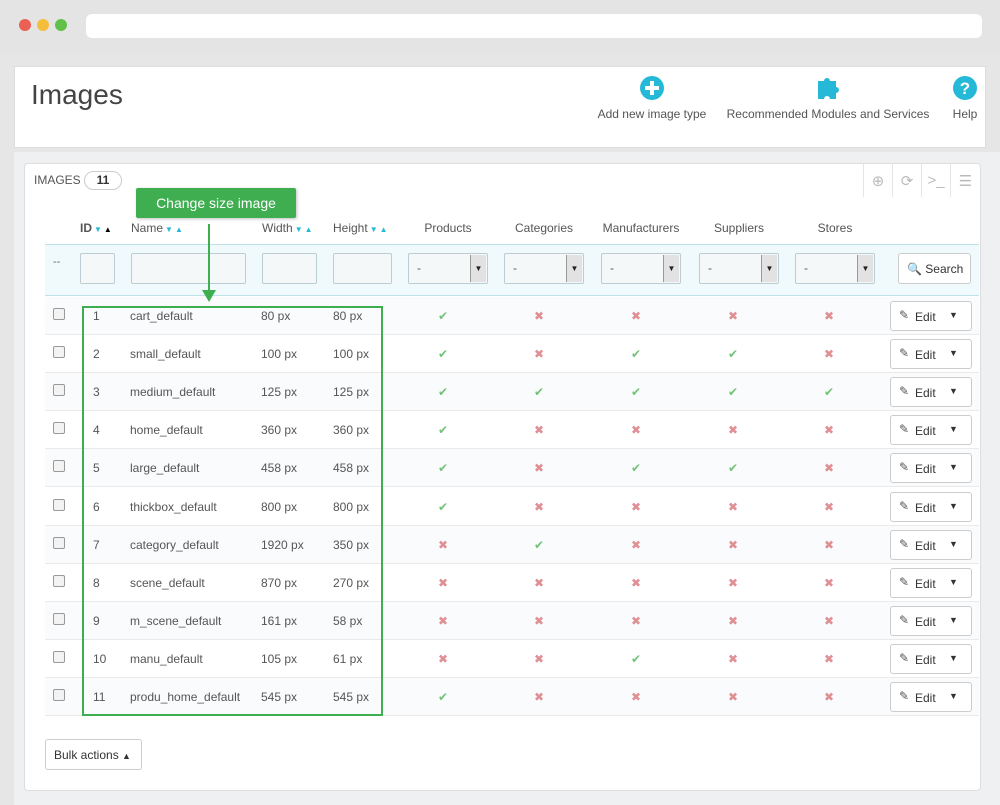 The width and height of the screenshot is (1000, 805). I want to click on filter-width-input, so click(289, 268).